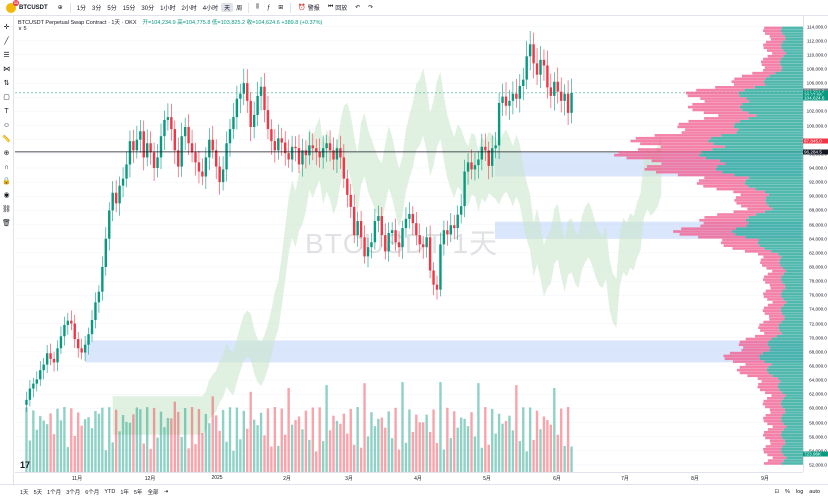 Image resolution: width=828 pixels, height=498 pixels. I want to click on symbol-search: 11 BTCUSDT, so click(27, 6).